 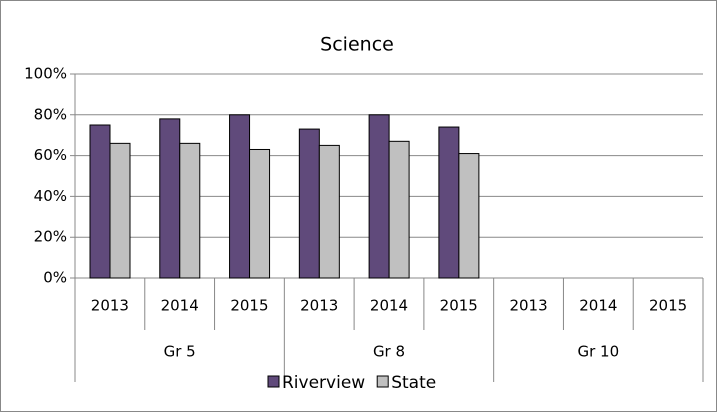 What do you see at coordinates (55, 278) in the screenshot?
I see `y-tick-label: 0%` at bounding box center [55, 278].